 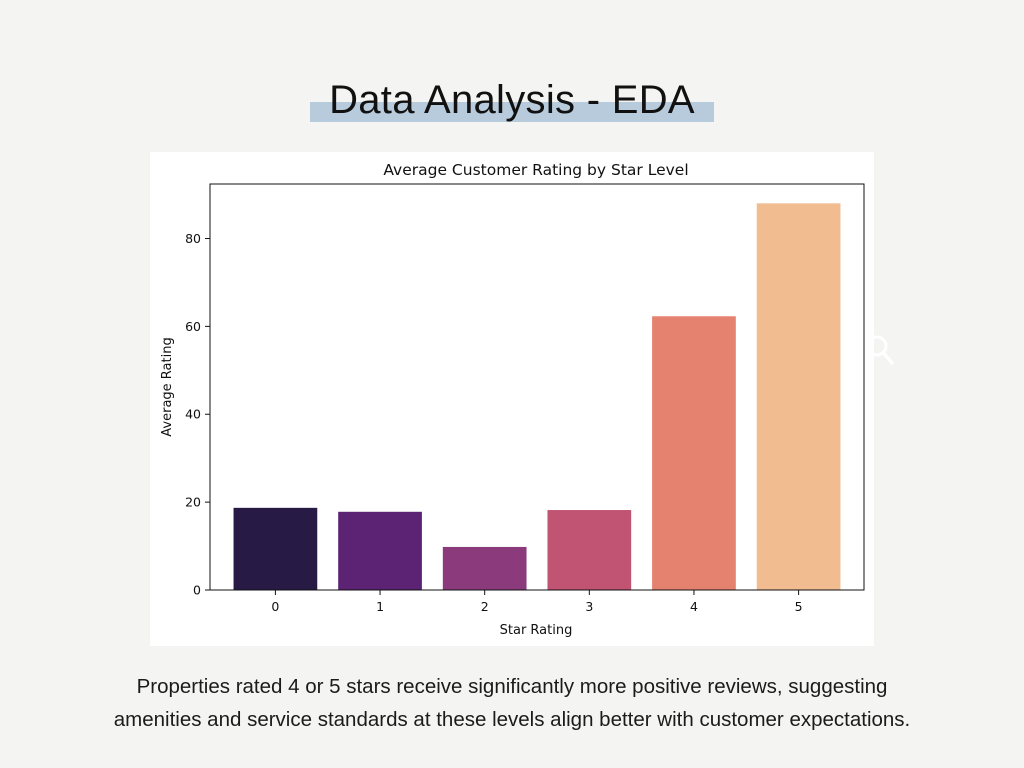 I want to click on x-axis-ticks: 0 1 2 3 4 5, so click(x=537, y=602).